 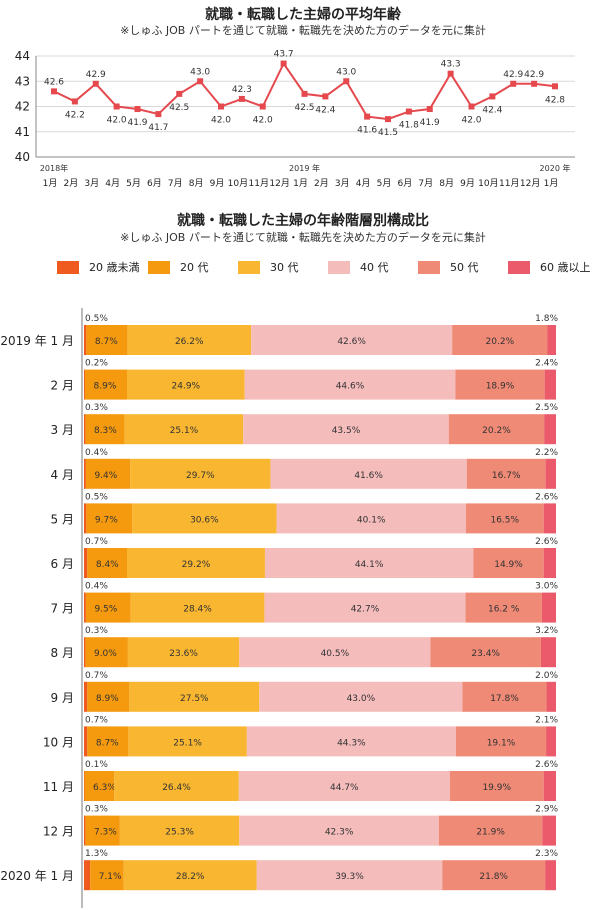 What do you see at coordinates (349, 877) in the screenshot?
I see `bar-value-label: 39.3%` at bounding box center [349, 877].